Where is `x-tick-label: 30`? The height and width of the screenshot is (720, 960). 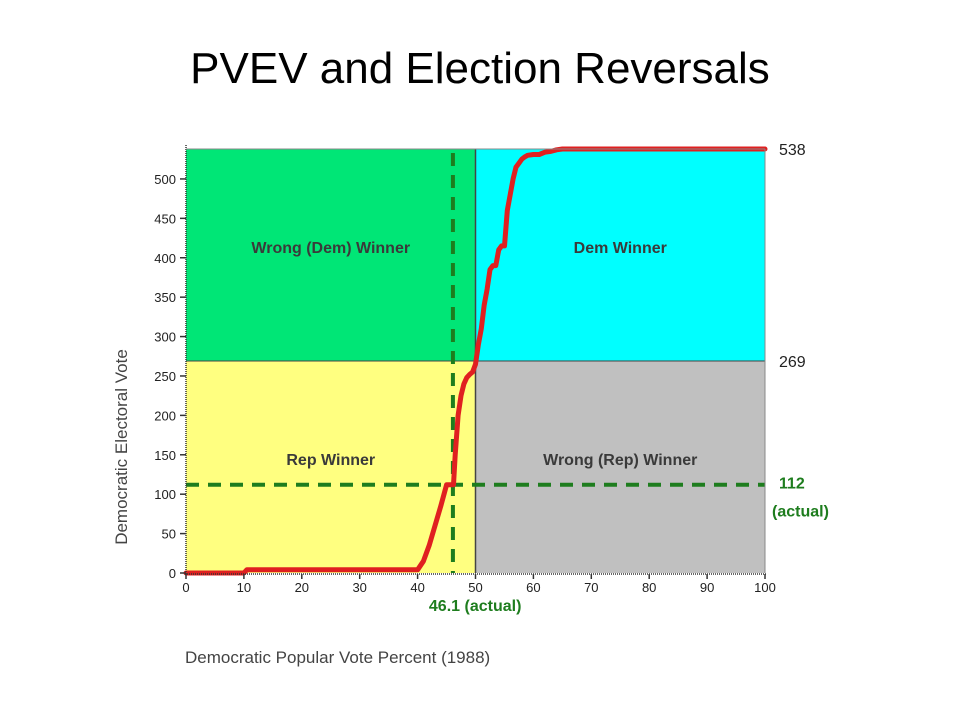 x-tick-label: 30 is located at coordinates (359, 587).